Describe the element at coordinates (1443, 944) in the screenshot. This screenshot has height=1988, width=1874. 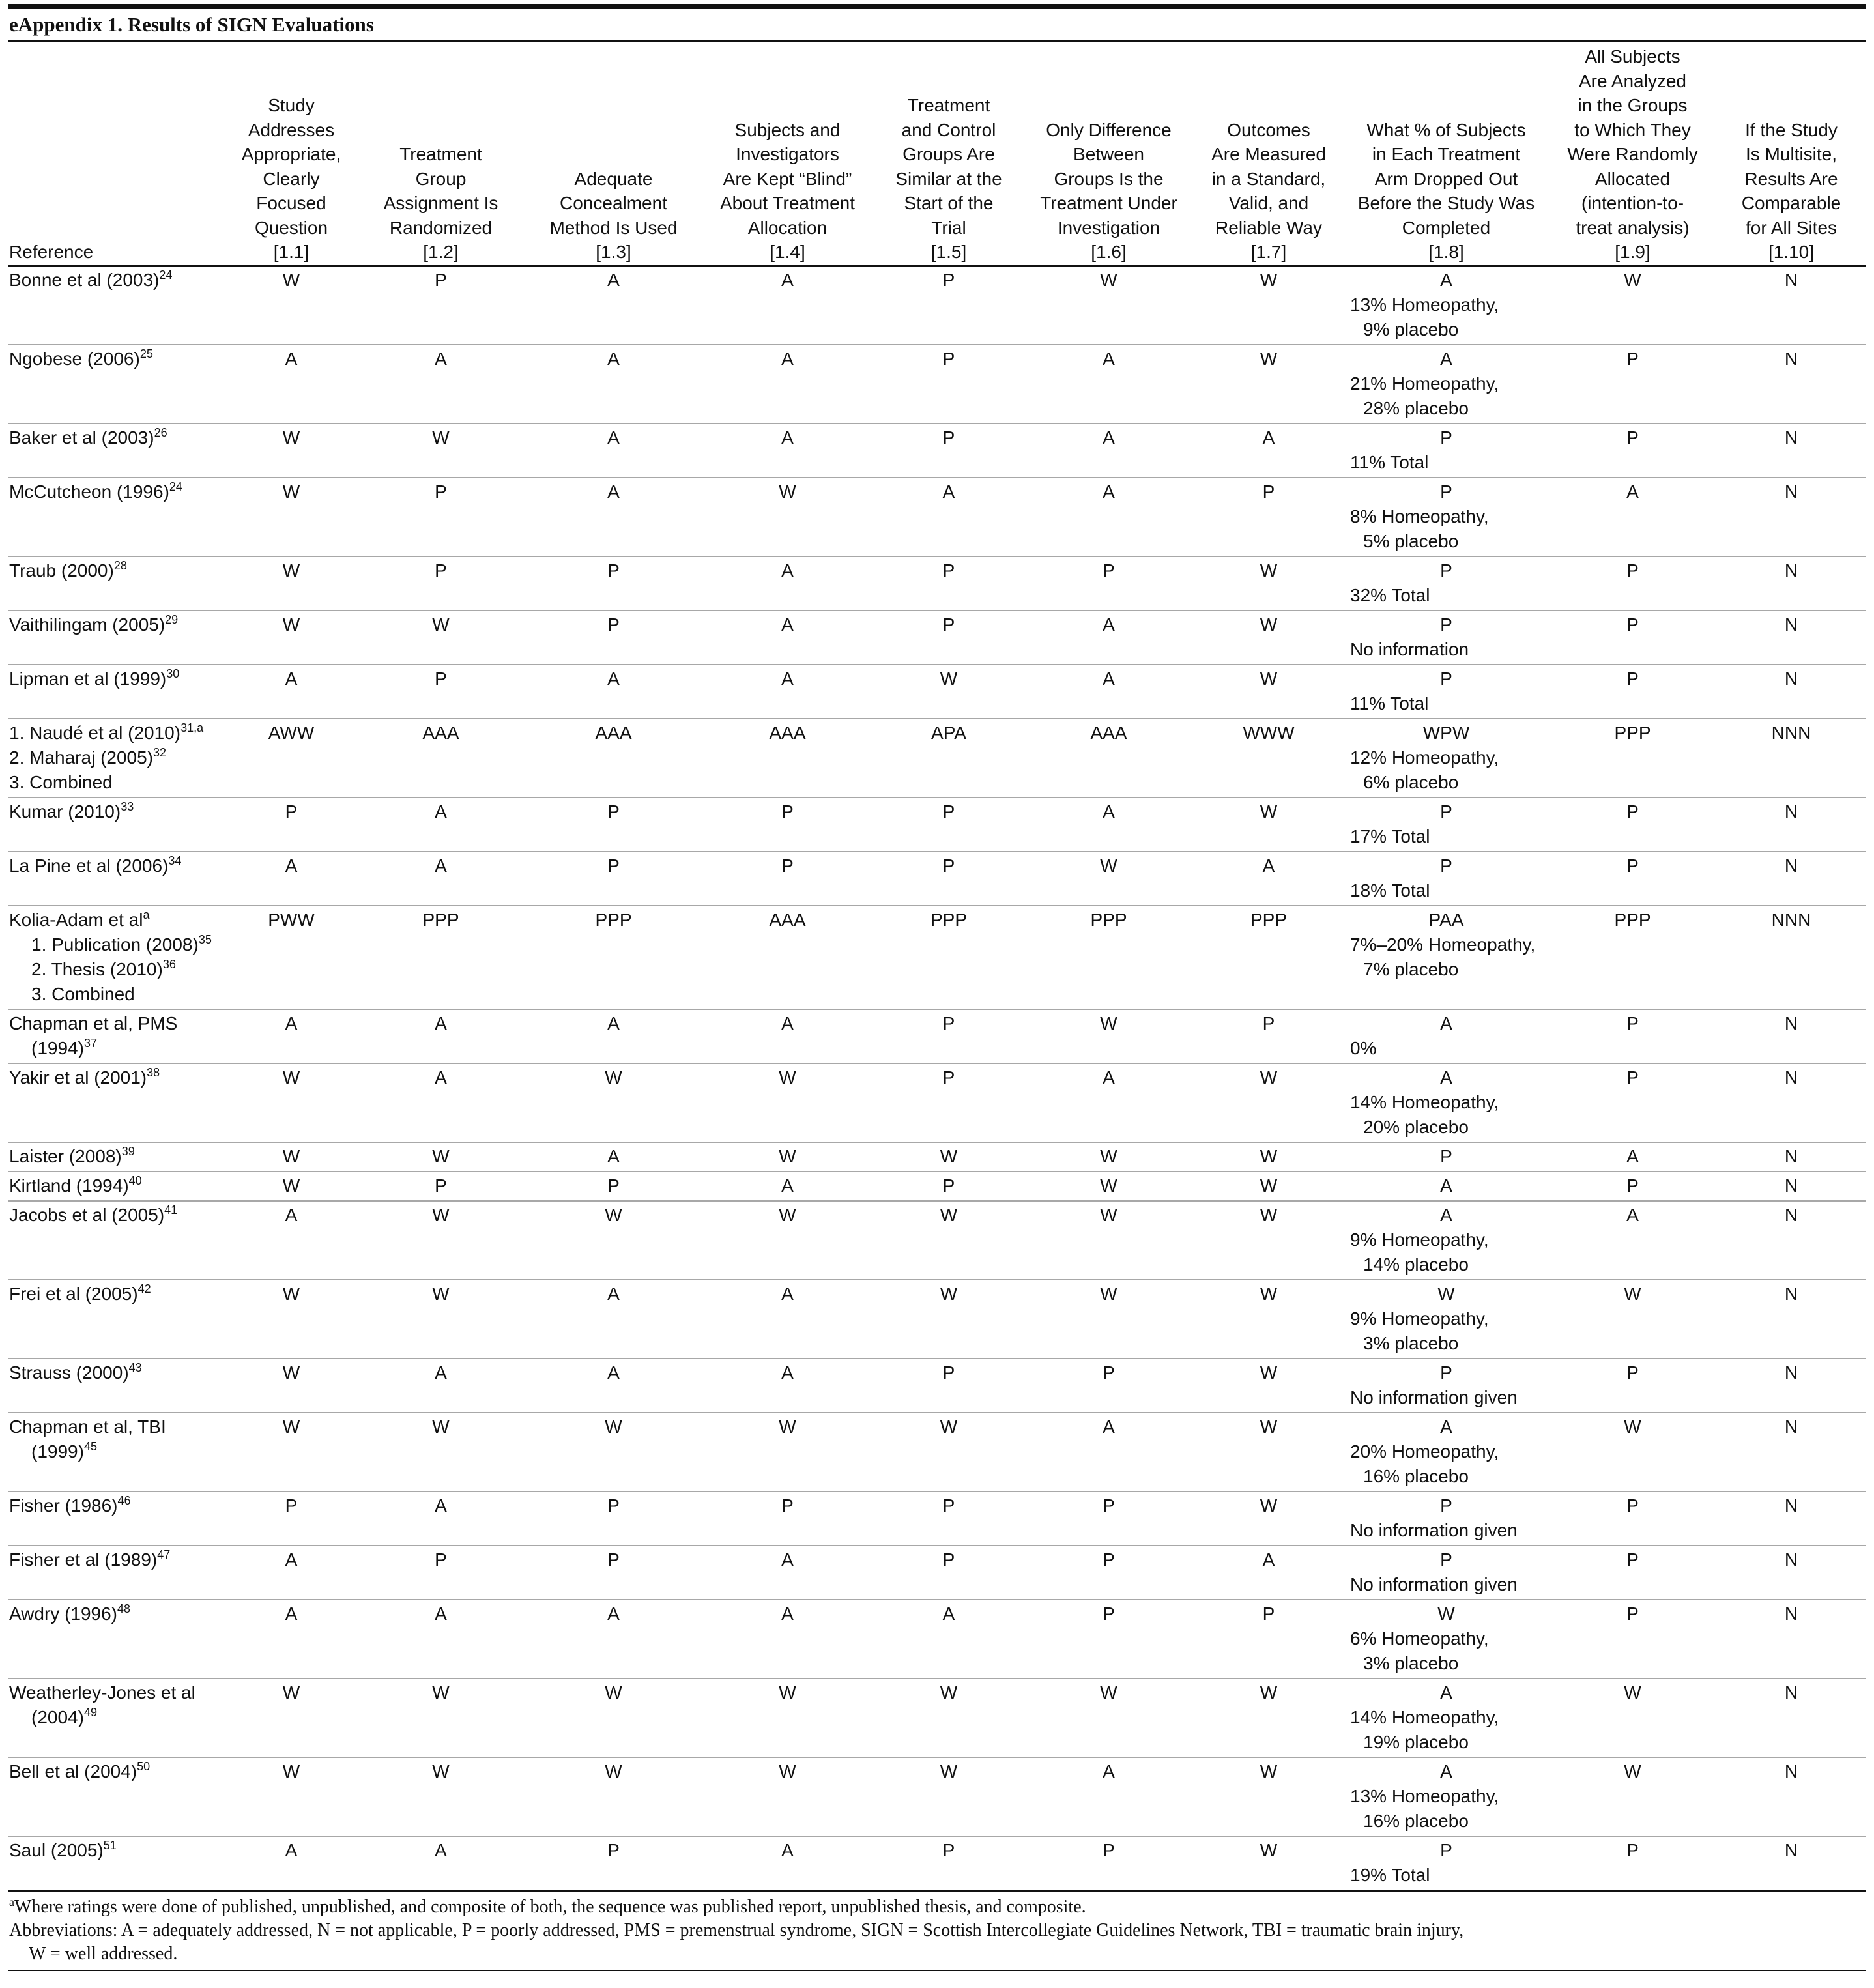
I see `dropout-detail: 7%–20% Homeopathy,` at that location.